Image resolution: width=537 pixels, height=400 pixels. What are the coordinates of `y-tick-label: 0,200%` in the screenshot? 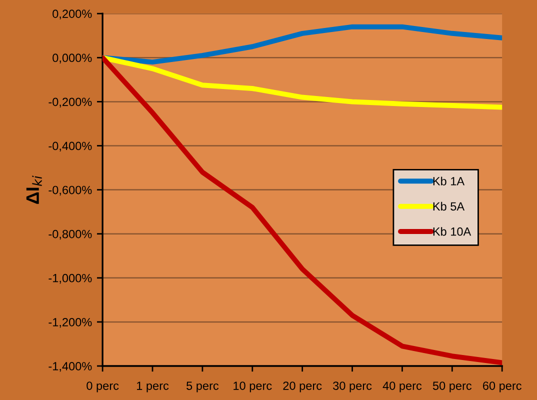 It's located at (72, 15).